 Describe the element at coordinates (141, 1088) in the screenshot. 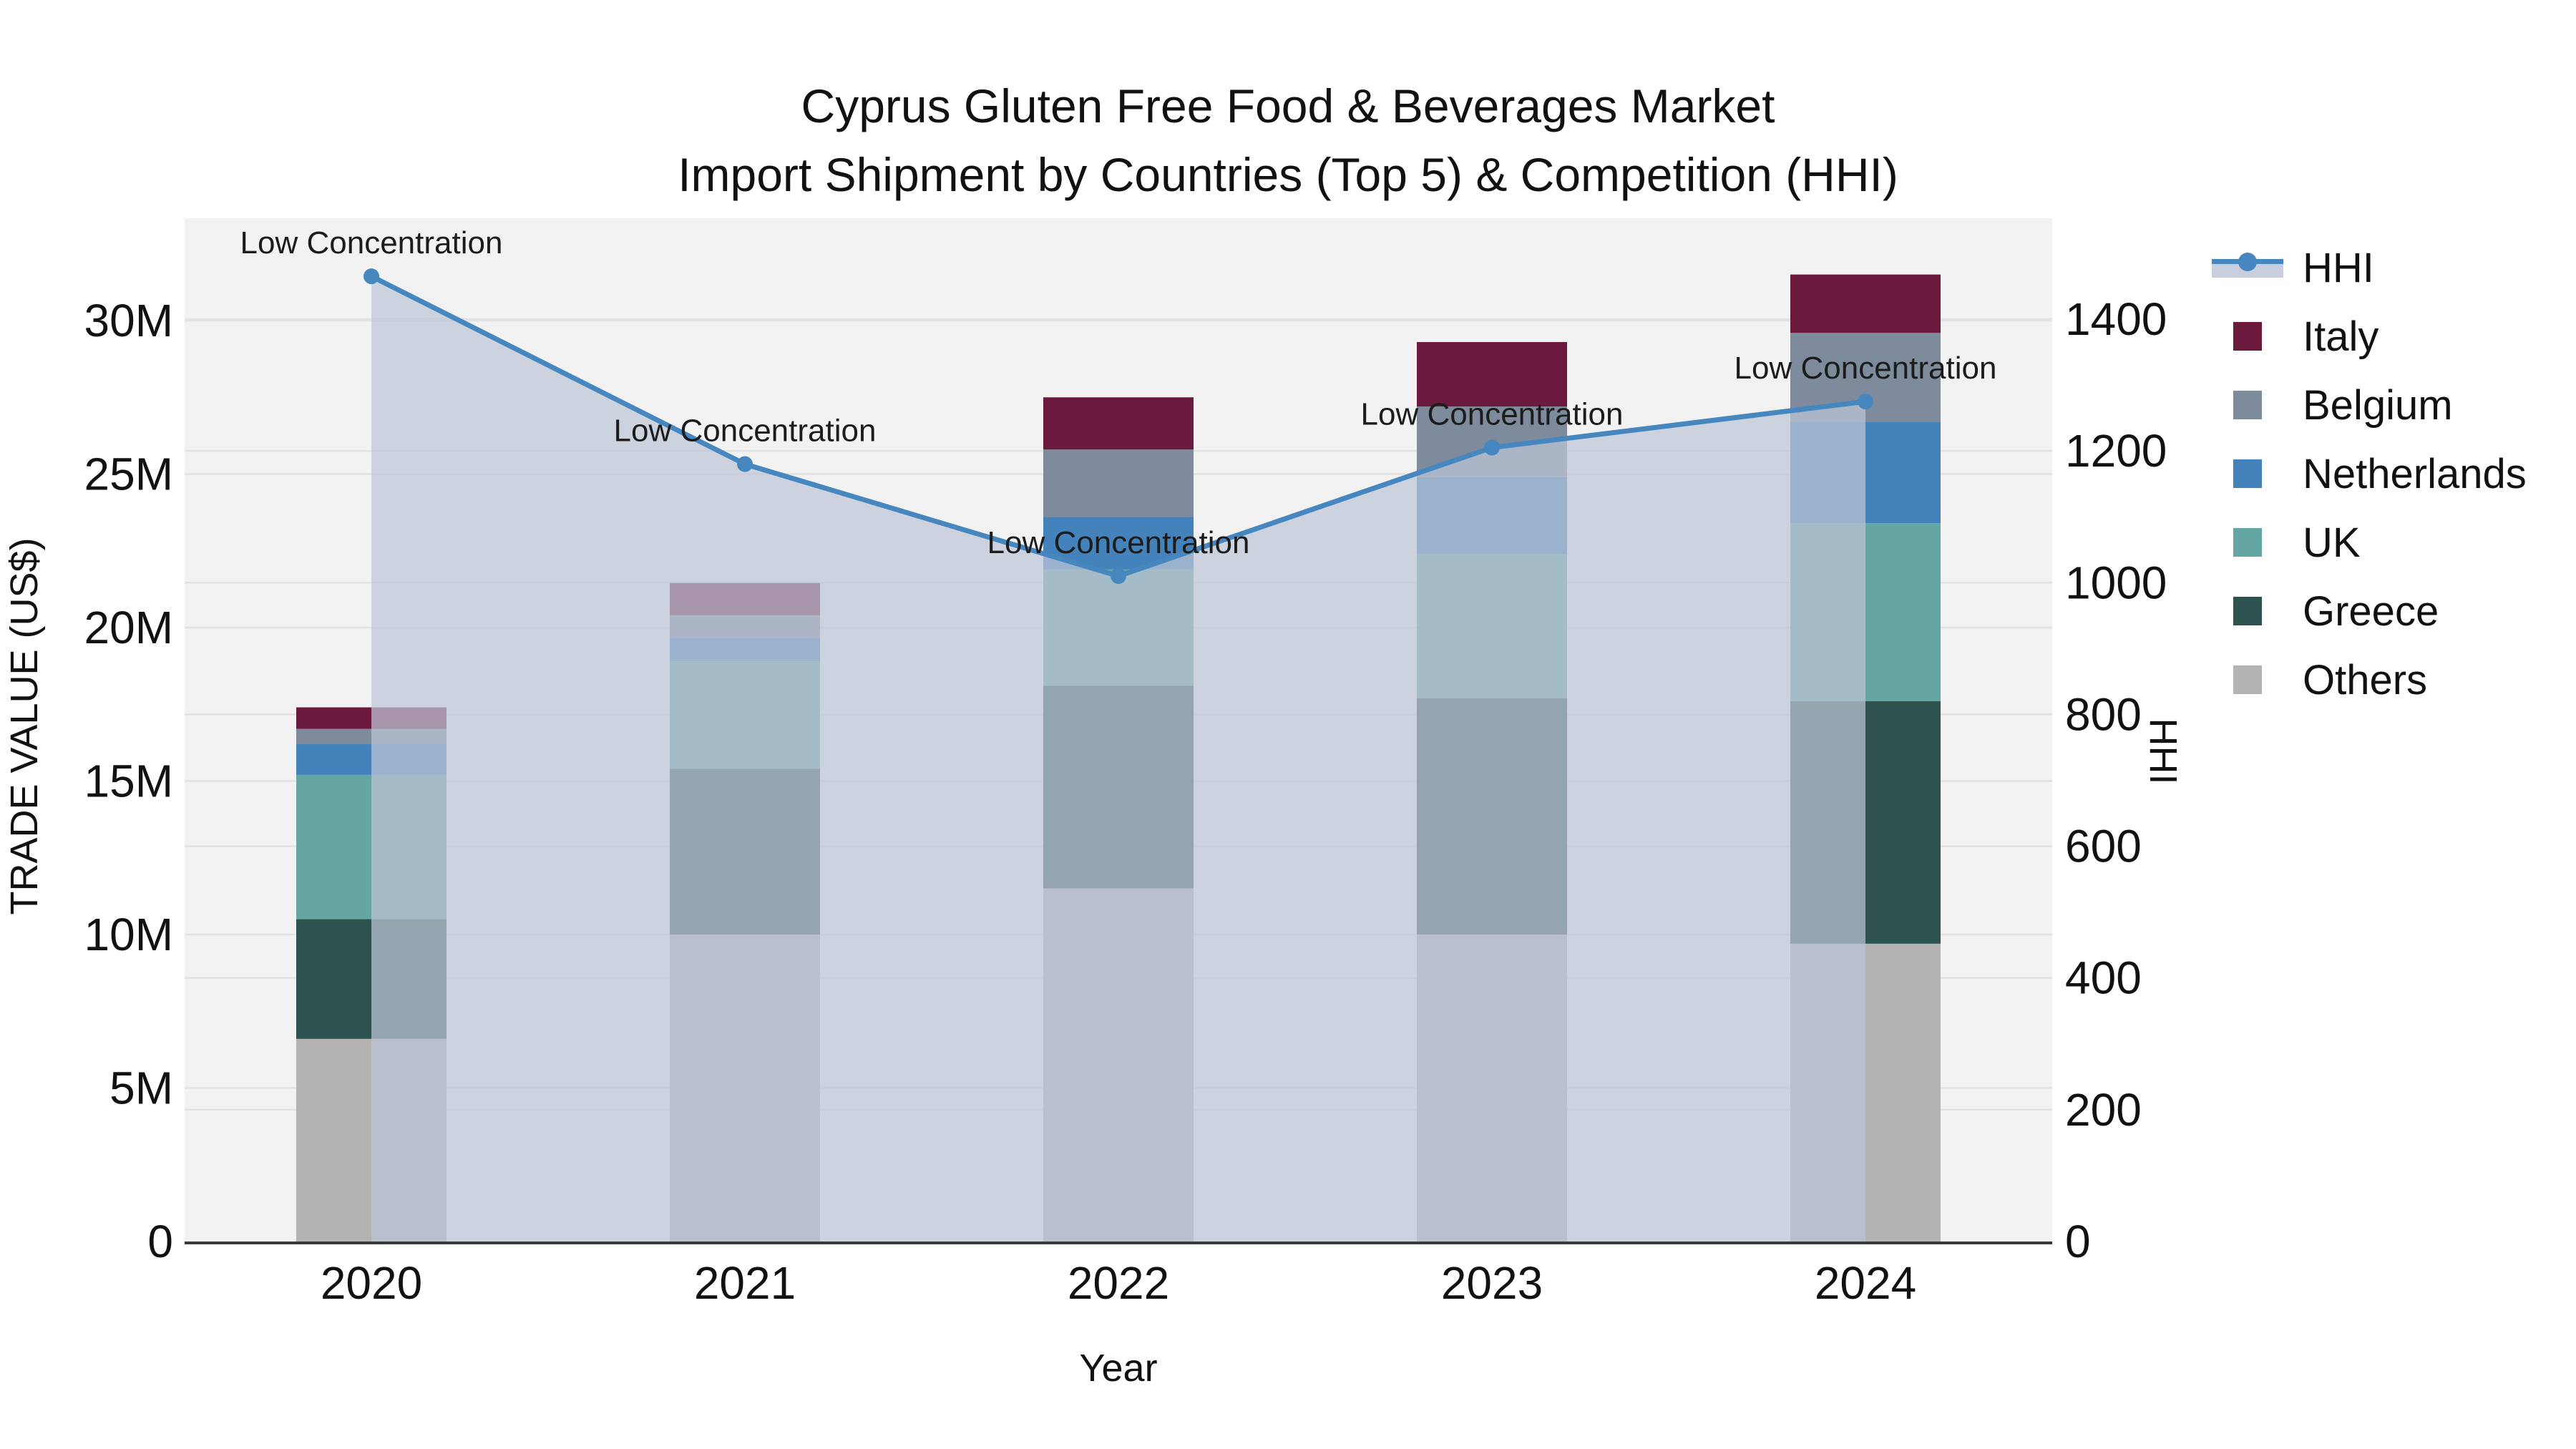

I see `y-axis-tick-5M: 5M` at that location.